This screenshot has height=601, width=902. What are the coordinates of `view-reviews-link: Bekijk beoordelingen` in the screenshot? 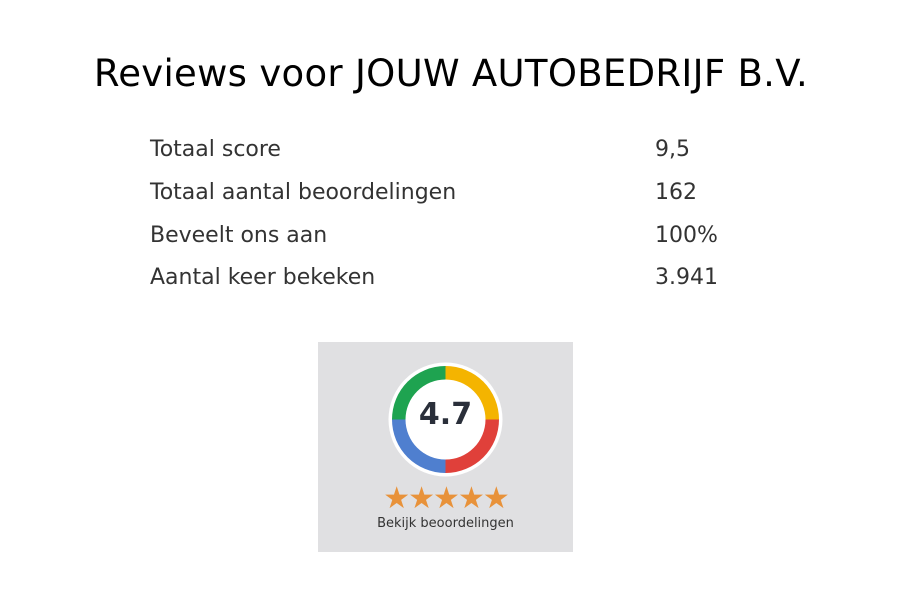 It's located at (445, 523).